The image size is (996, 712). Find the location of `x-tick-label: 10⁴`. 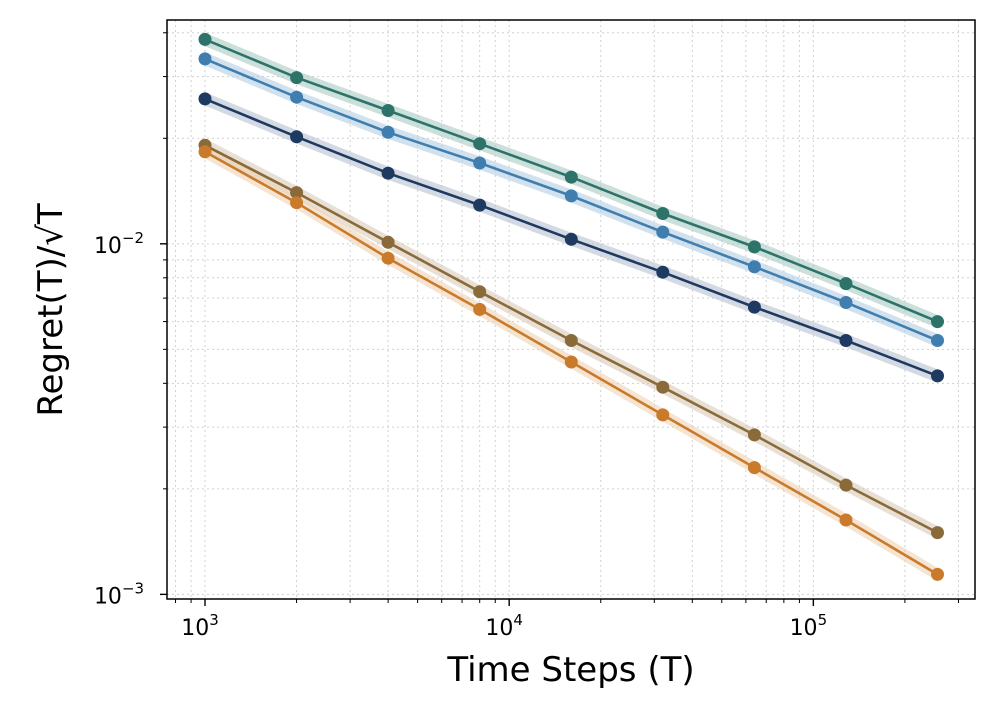

x-tick-label: 10⁴ is located at coordinates (504, 626).